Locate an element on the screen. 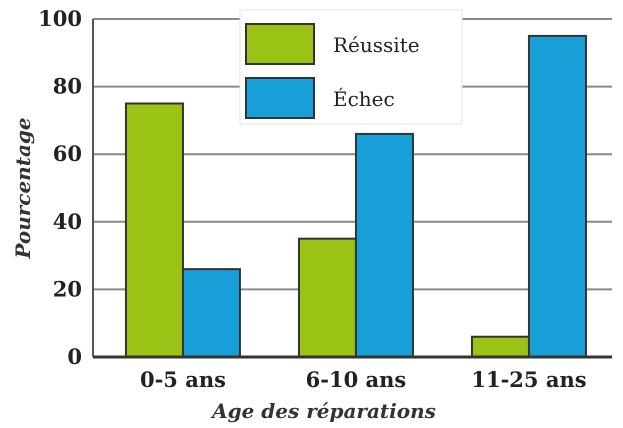 The width and height of the screenshot is (623, 428). x-axis-title: Age des réparations is located at coordinates (323, 411).